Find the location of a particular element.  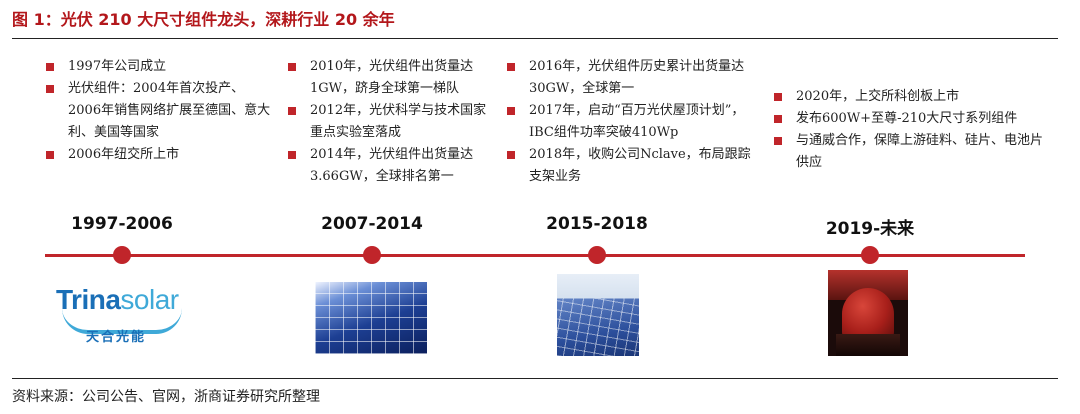

milestone-item: 2010年，光伏组件出货量达1GW，跻身全球第一梯队 is located at coordinates (392, 78).